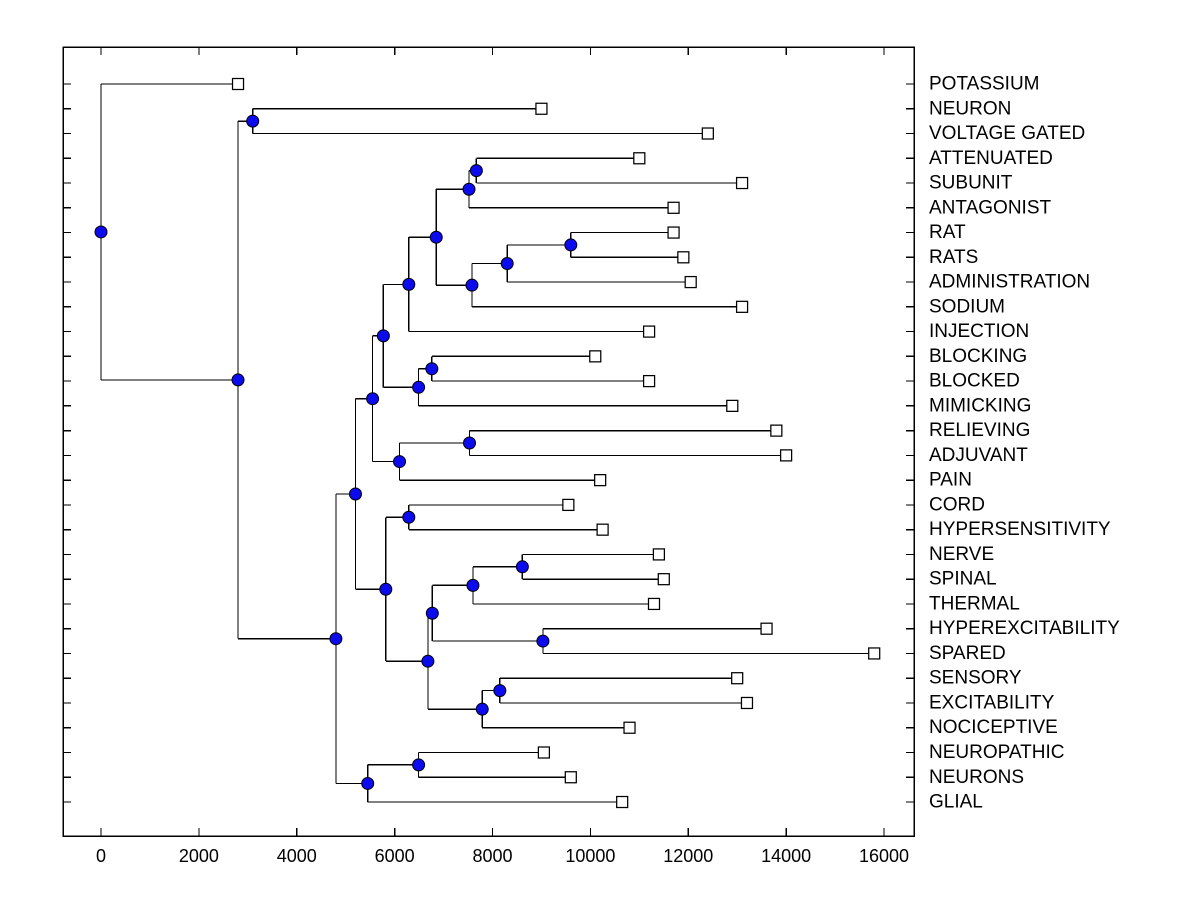 This screenshot has width=1200, height=900. I want to click on leaf-label: RAT, so click(947, 232).